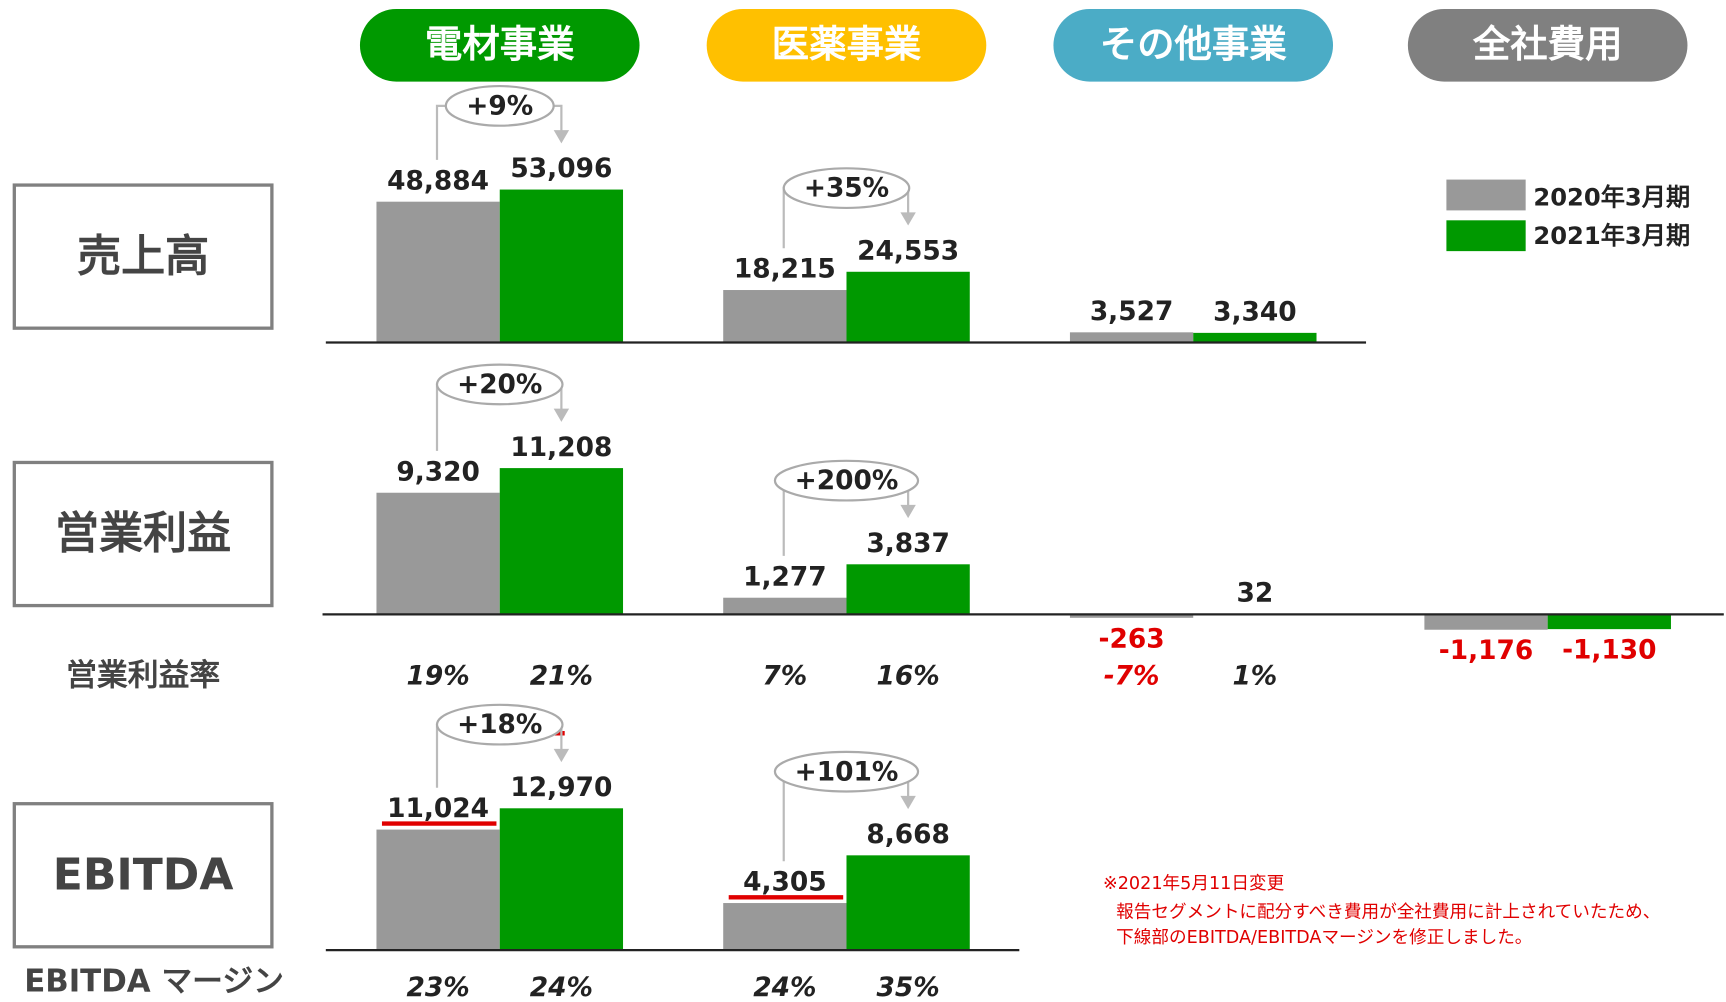 Image resolution: width=1726 pixels, height=1002 pixels. I want to click on margin-label: 21%, so click(561, 676).